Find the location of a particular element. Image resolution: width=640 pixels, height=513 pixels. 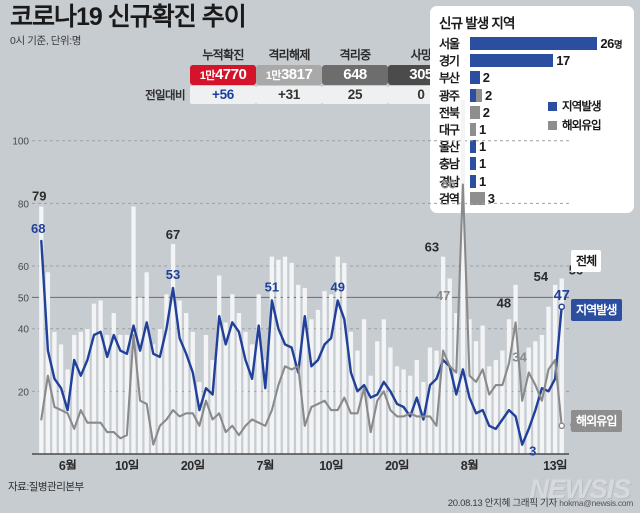

newsis-logo: NEWSIS is located at coordinates (580, 489).